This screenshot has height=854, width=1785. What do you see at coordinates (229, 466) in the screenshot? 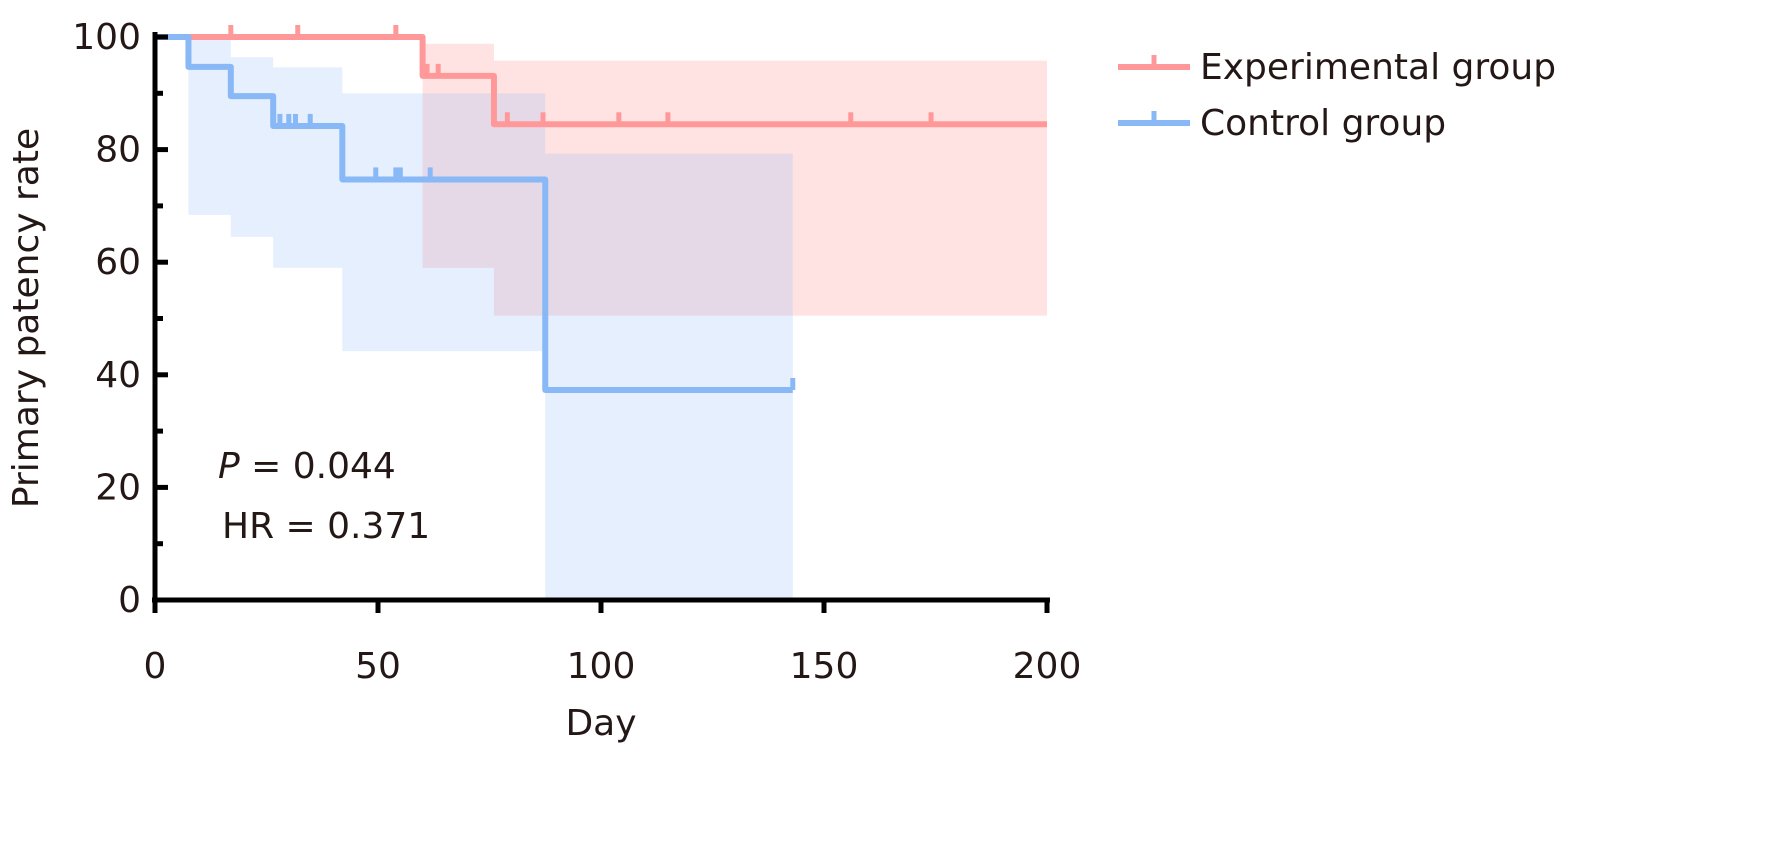
I see `p-label: P` at bounding box center [229, 466].